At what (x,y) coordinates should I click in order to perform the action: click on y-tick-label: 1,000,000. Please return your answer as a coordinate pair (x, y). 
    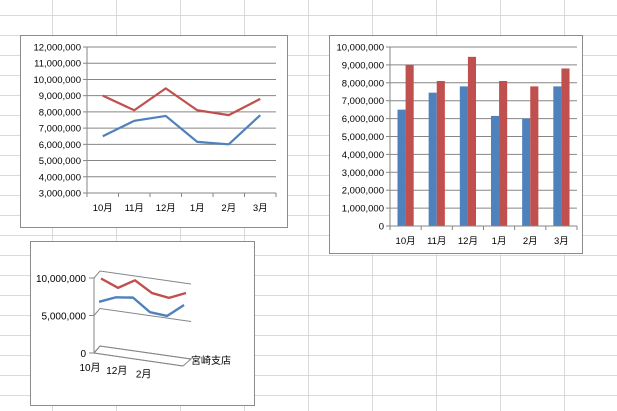
    Looking at the image, I should click on (363, 209).